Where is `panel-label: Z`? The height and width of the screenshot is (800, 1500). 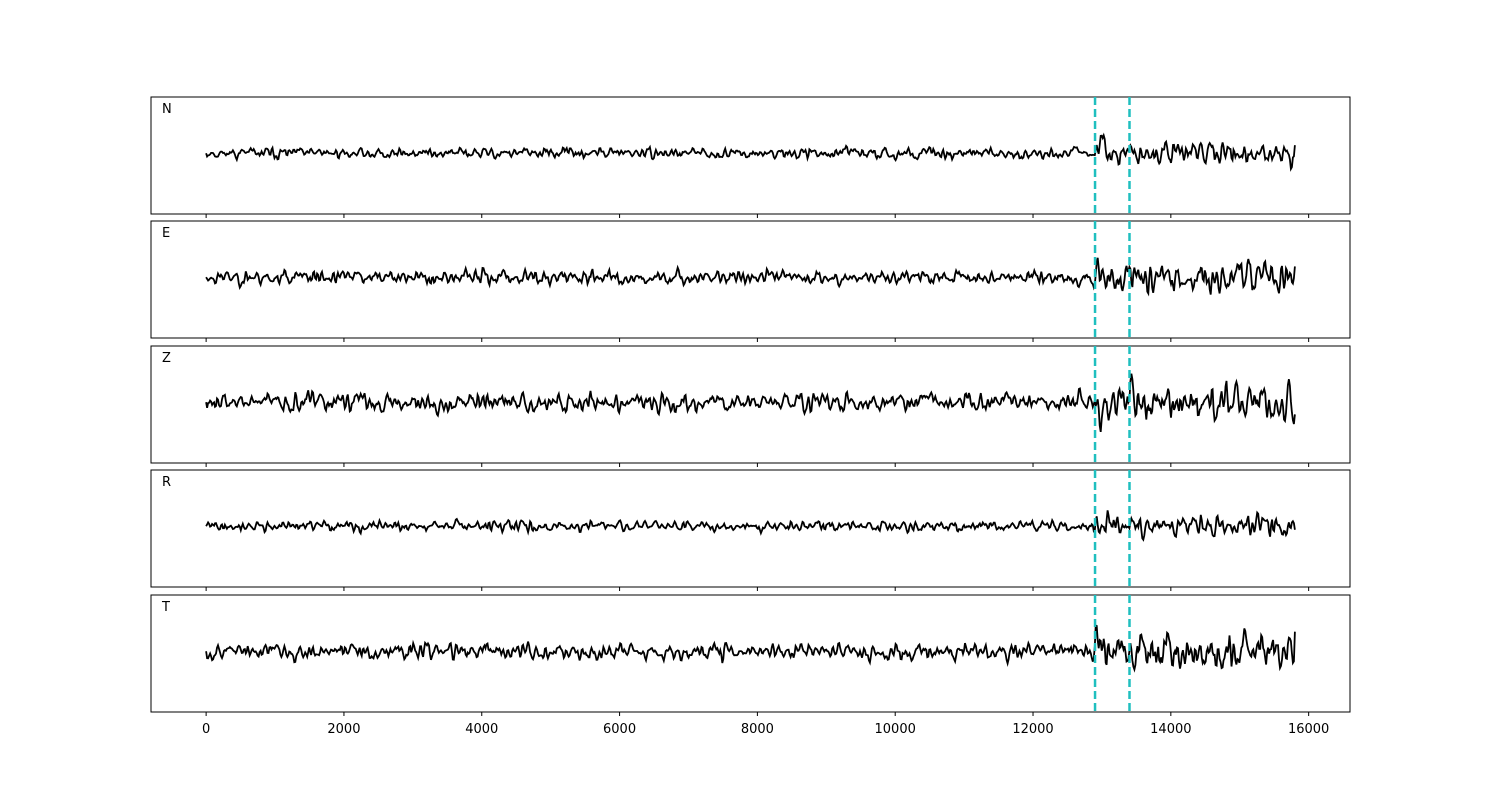 panel-label: Z is located at coordinates (166, 358).